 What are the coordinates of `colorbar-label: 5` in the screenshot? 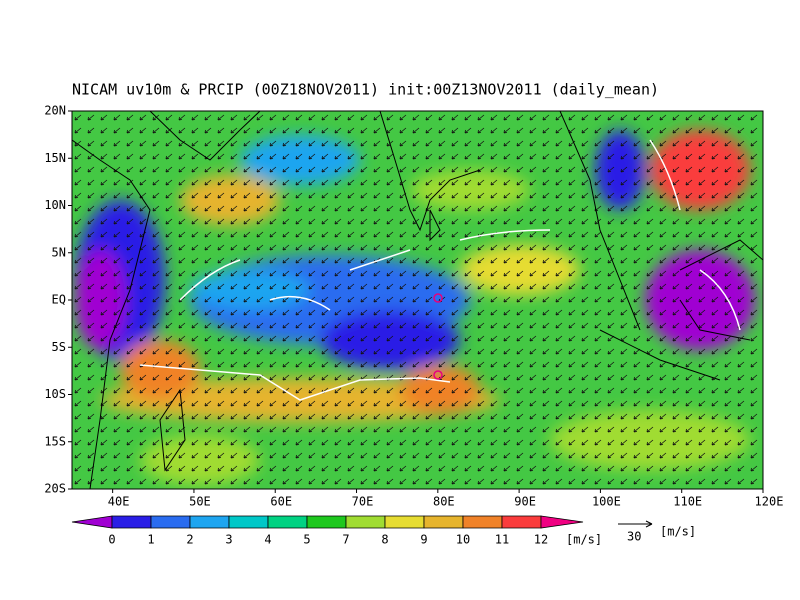 It's located at (306, 540).